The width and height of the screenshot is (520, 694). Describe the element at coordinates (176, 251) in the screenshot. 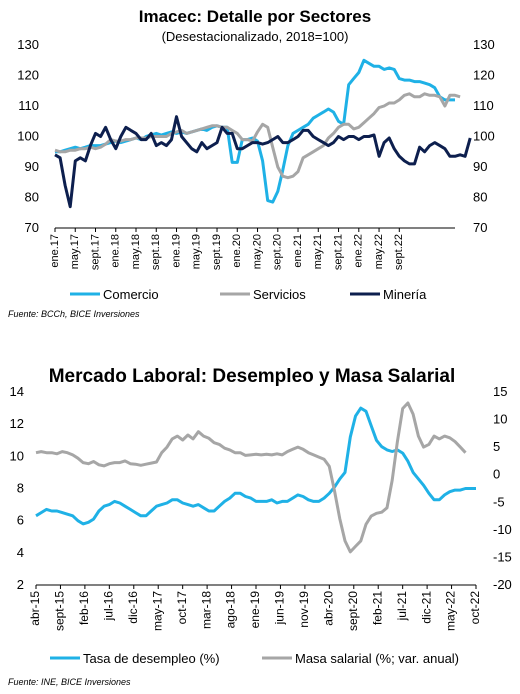

I see `x-tick-label: ene.19` at that location.